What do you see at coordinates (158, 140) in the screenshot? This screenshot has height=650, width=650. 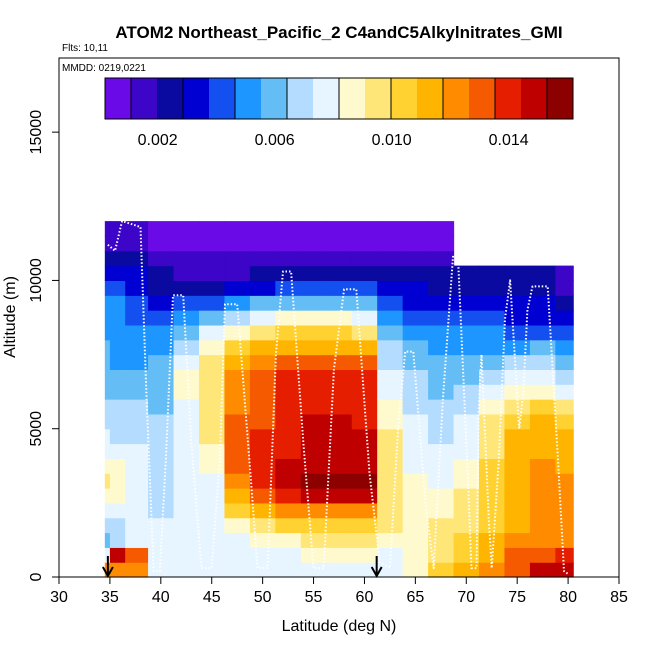 I see `colorbar-tick-label: 0.002` at bounding box center [158, 140].